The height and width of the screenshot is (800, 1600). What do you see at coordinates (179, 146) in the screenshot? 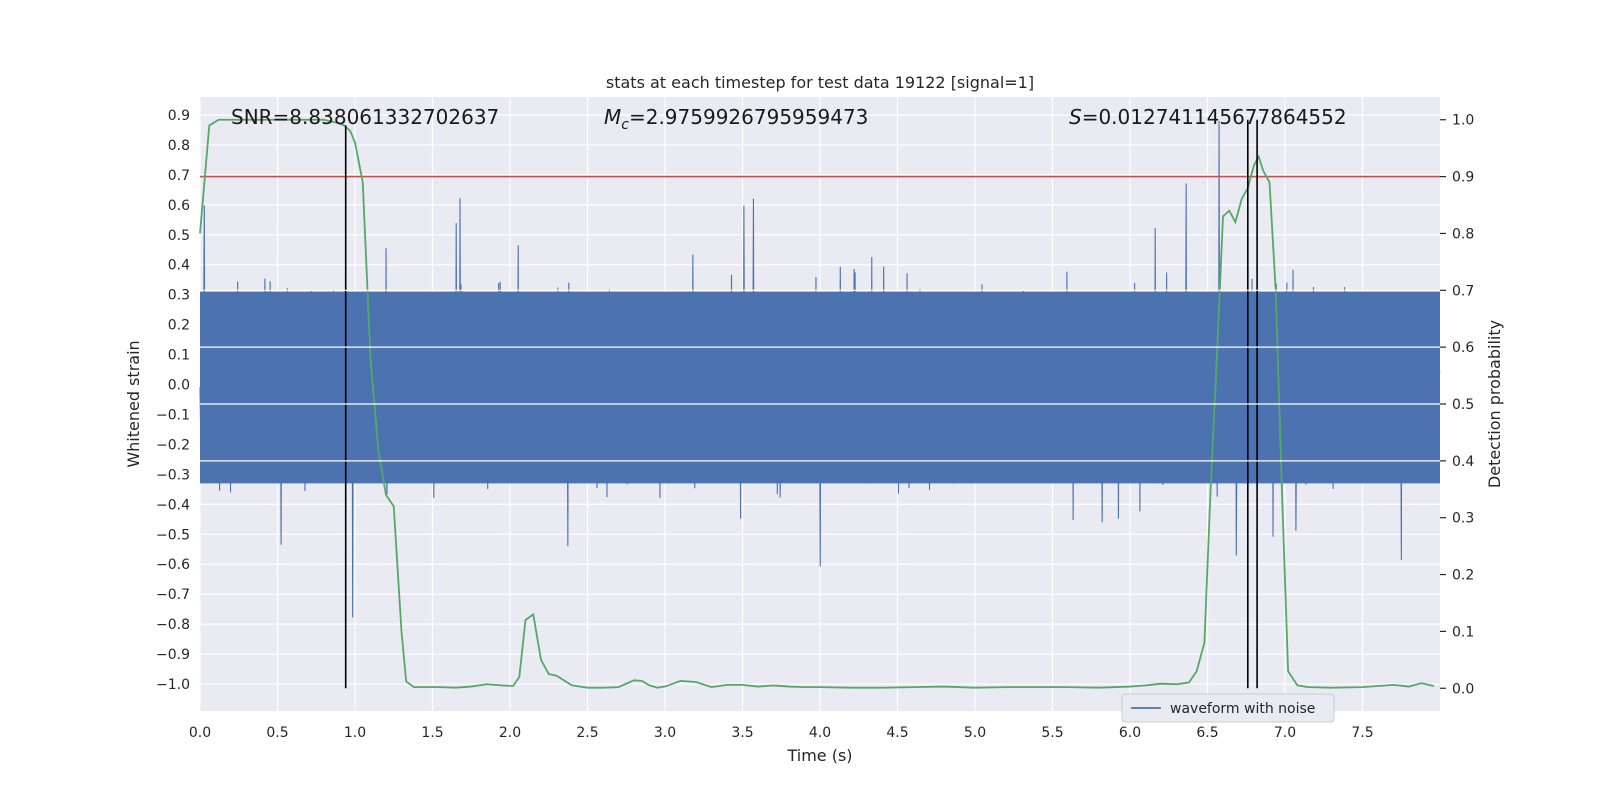
I see `y-tick-label: 0.8` at bounding box center [179, 146].